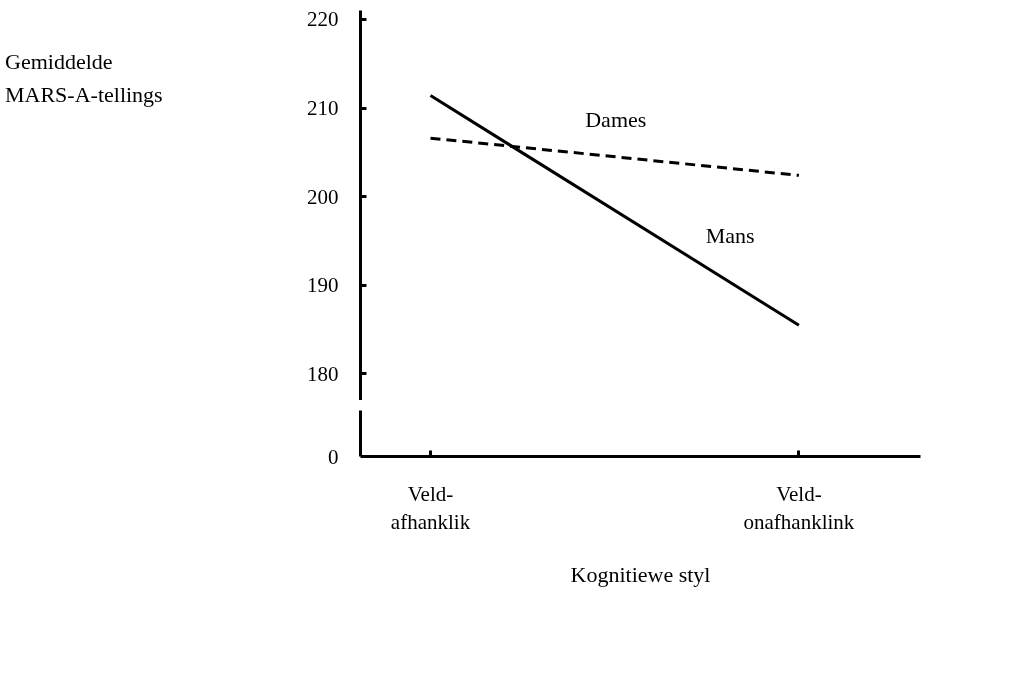 This screenshot has height=689, width=1022. Describe the element at coordinates (640, 575) in the screenshot. I see `text: Kognitiewe styl` at that location.